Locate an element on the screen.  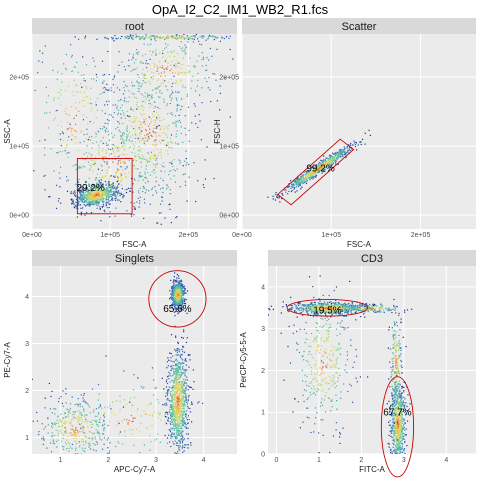
y-tick-label: 0e+00 is located at coordinates (19, 216).